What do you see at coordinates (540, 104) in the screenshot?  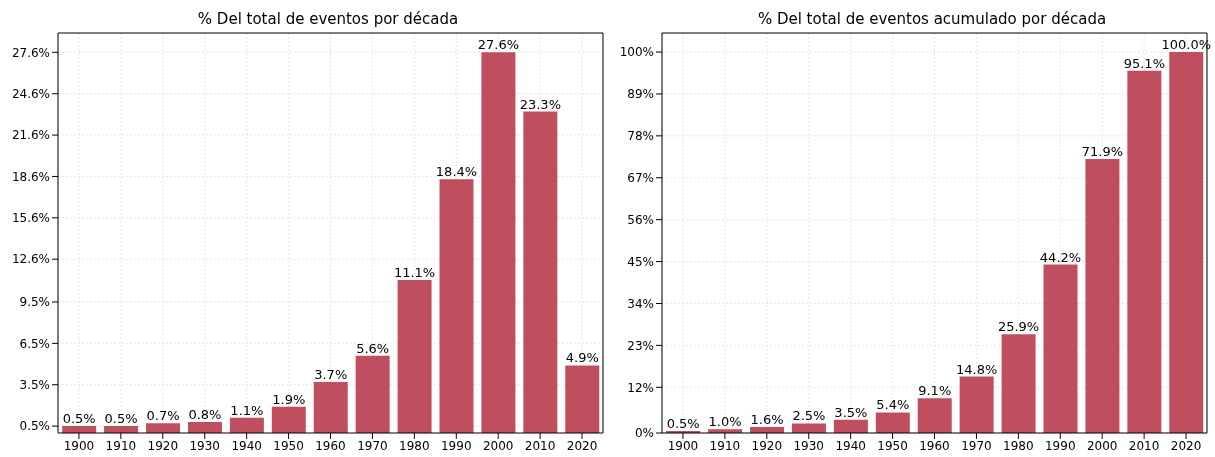 I see `data-label: 23.3%` at bounding box center [540, 104].